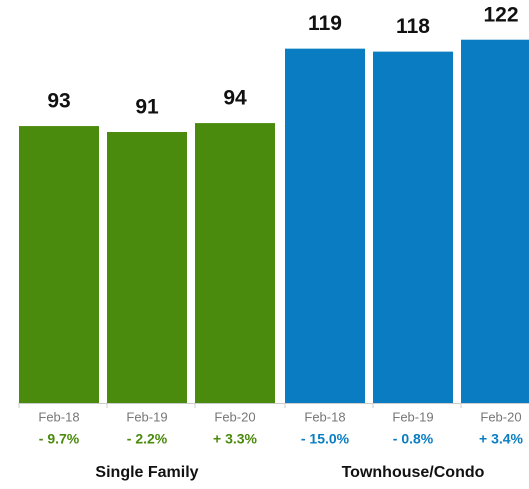  I want to click on group-label: Single Family, so click(146, 472).